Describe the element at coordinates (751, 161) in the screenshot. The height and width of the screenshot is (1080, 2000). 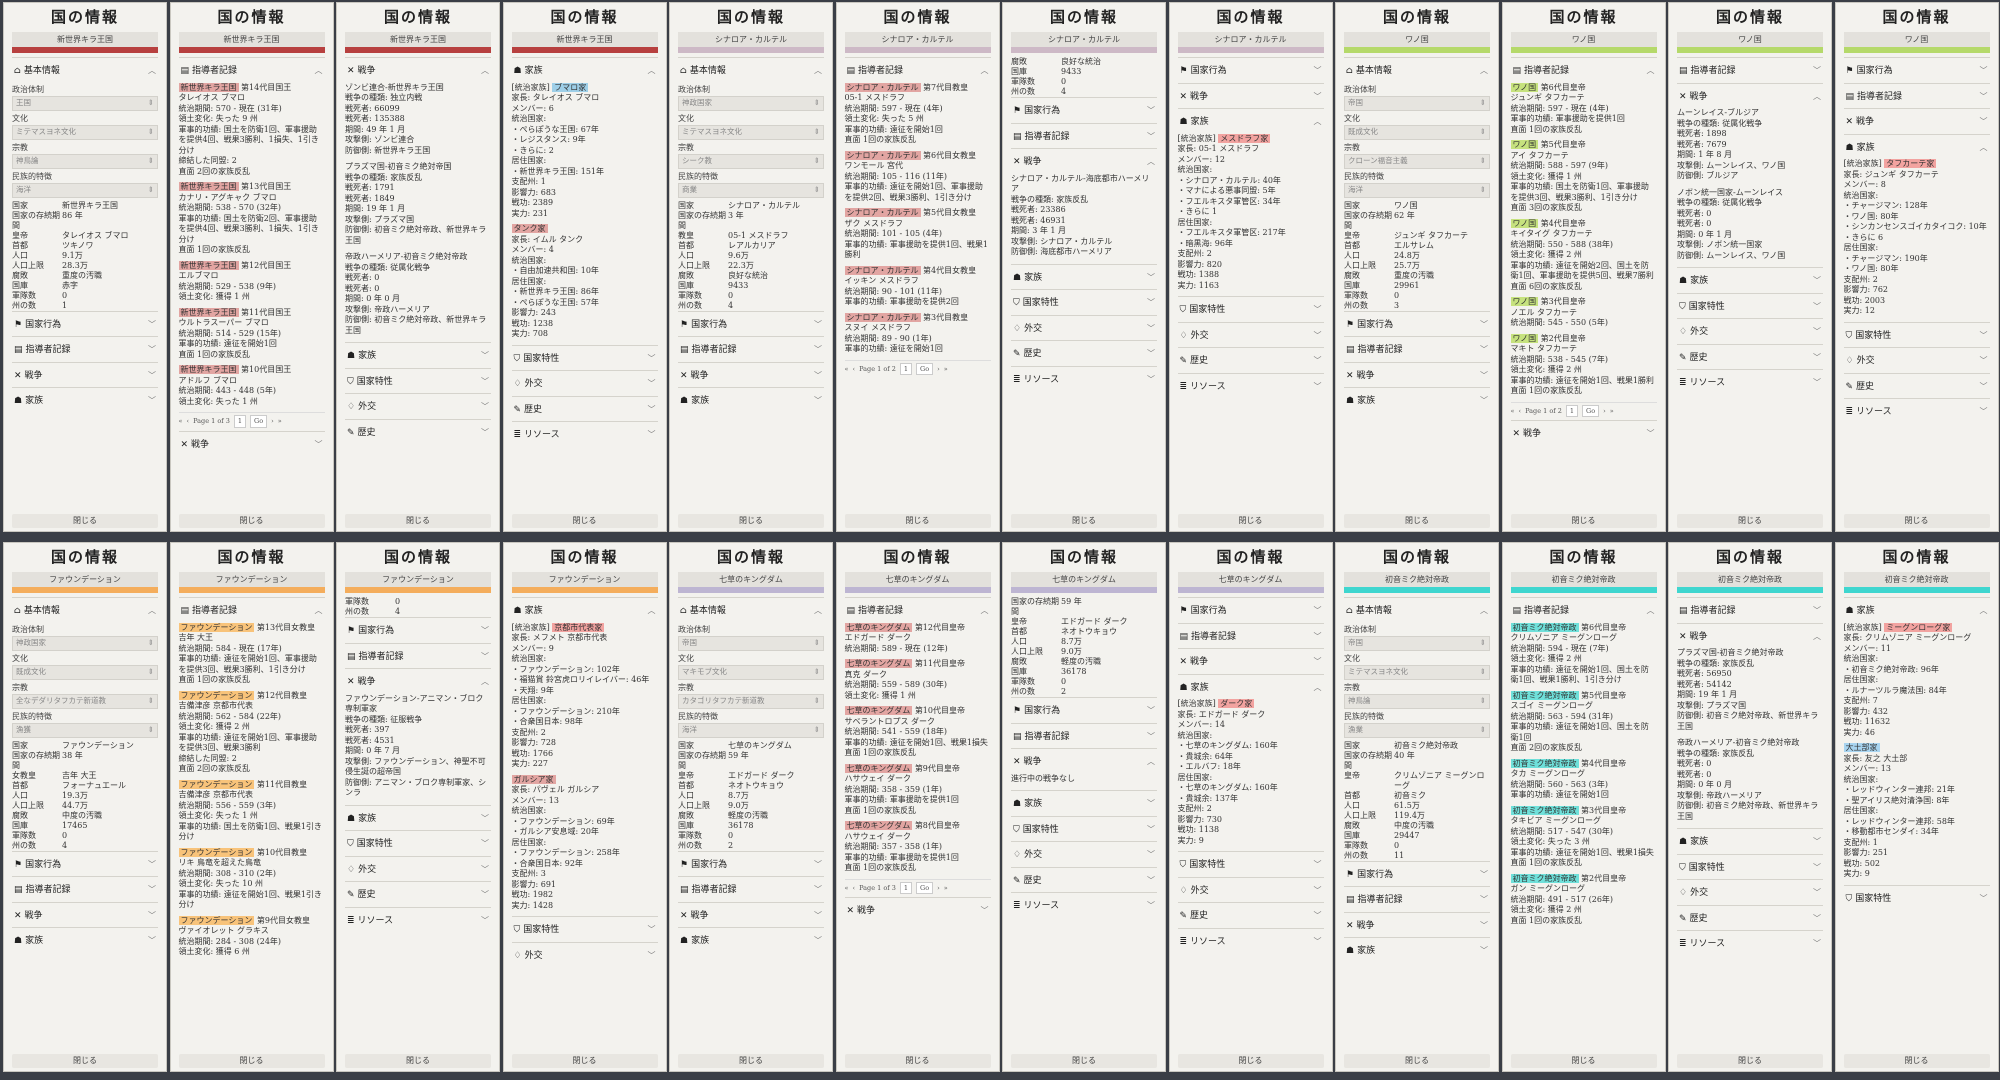
I see `field-select: シーク教 ⇕` at that location.